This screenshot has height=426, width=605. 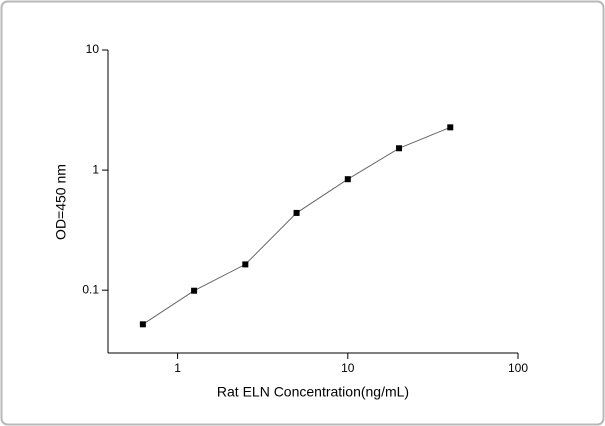 What do you see at coordinates (61, 202) in the screenshot?
I see `y-axis-label: OD=450 nm` at bounding box center [61, 202].